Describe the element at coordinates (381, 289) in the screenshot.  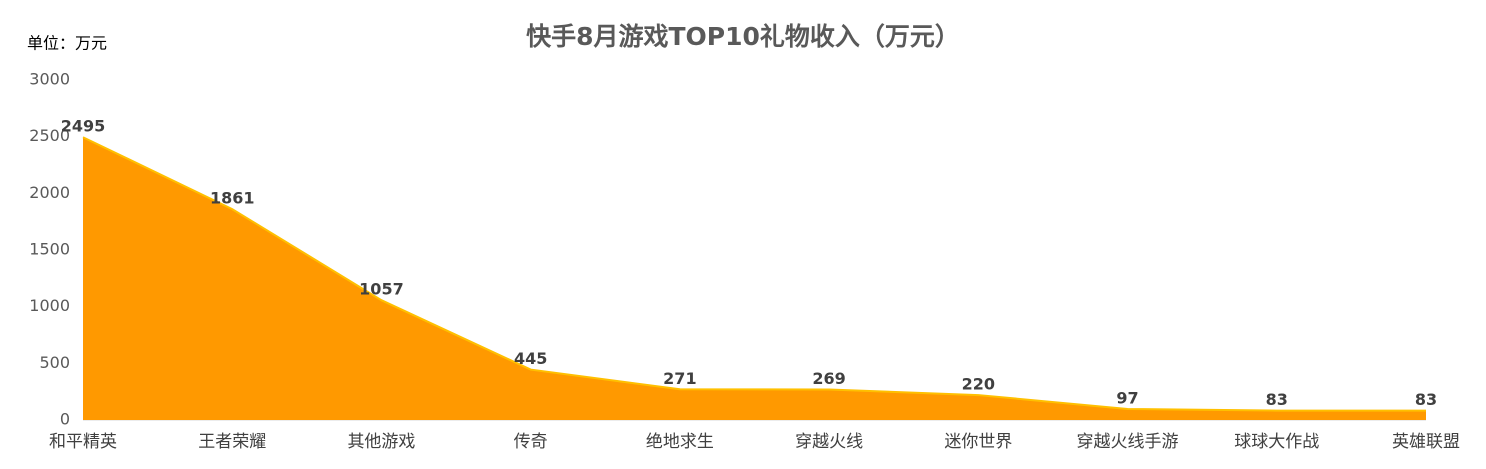
I see `data-label: 1057` at that location.